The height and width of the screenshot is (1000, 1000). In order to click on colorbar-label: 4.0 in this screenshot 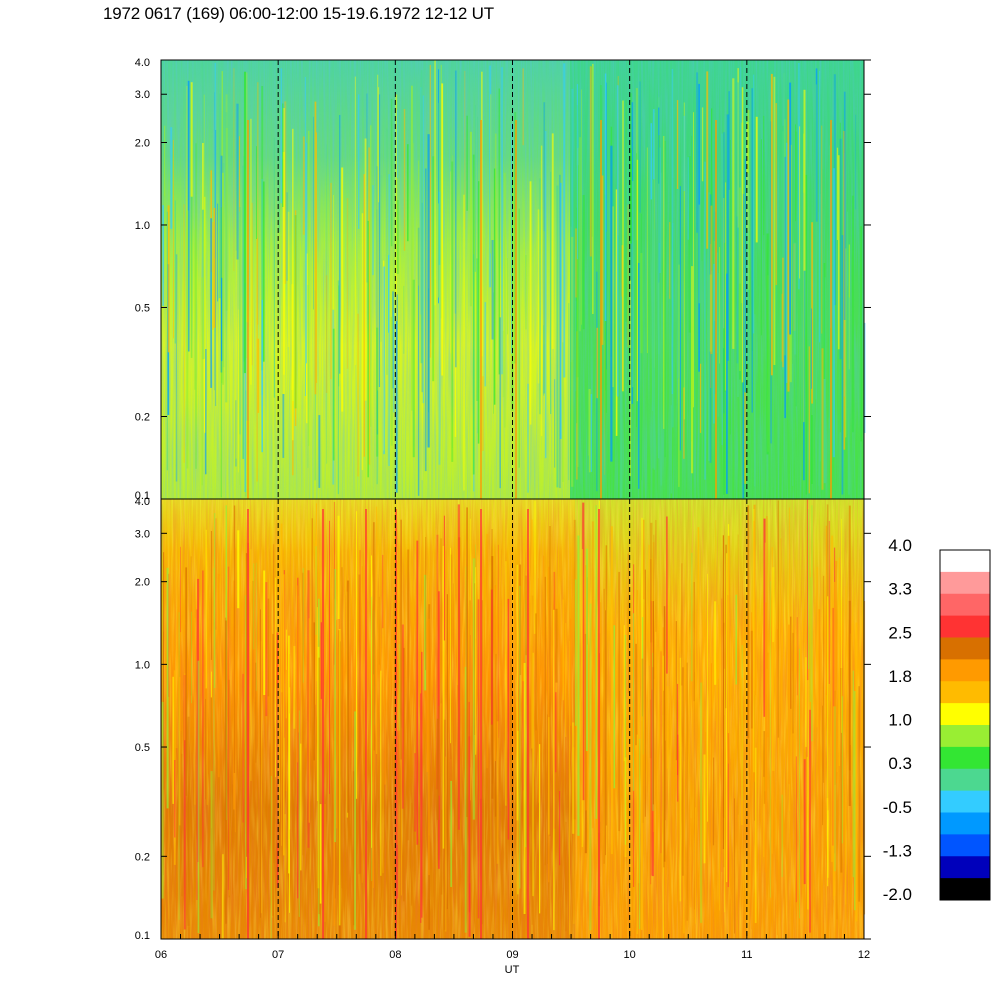, I will do `click(900, 545)`.